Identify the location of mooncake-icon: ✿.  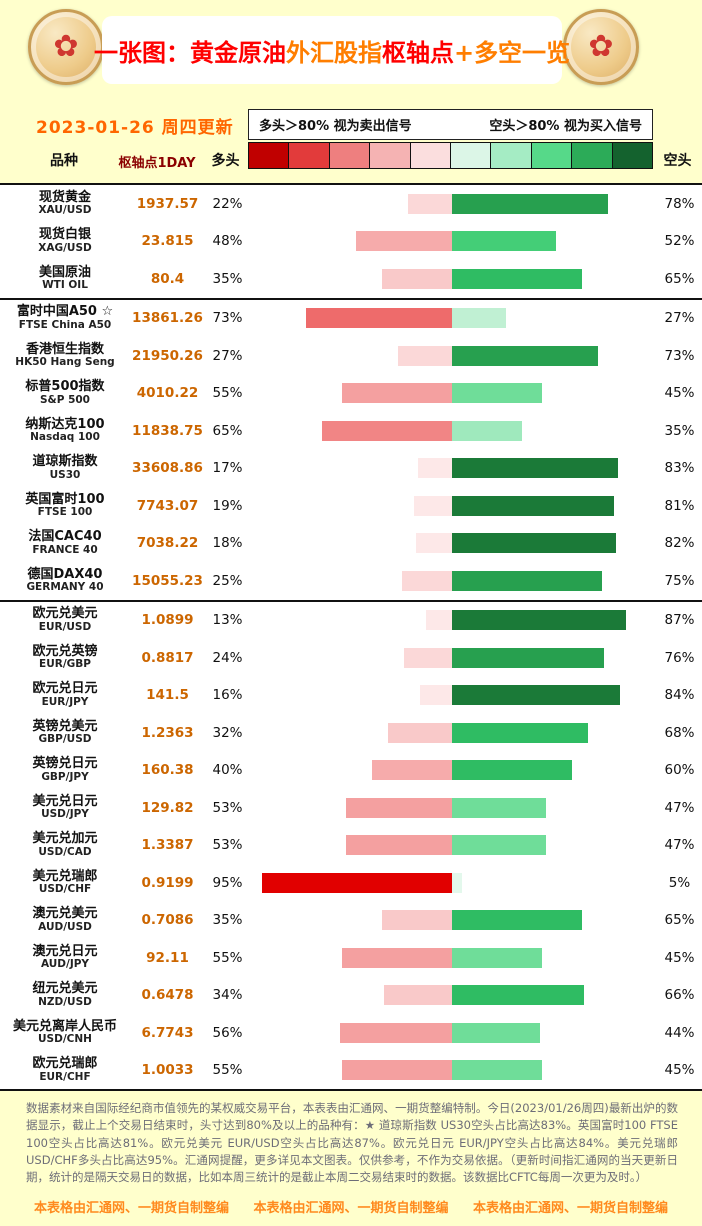
(66, 47).